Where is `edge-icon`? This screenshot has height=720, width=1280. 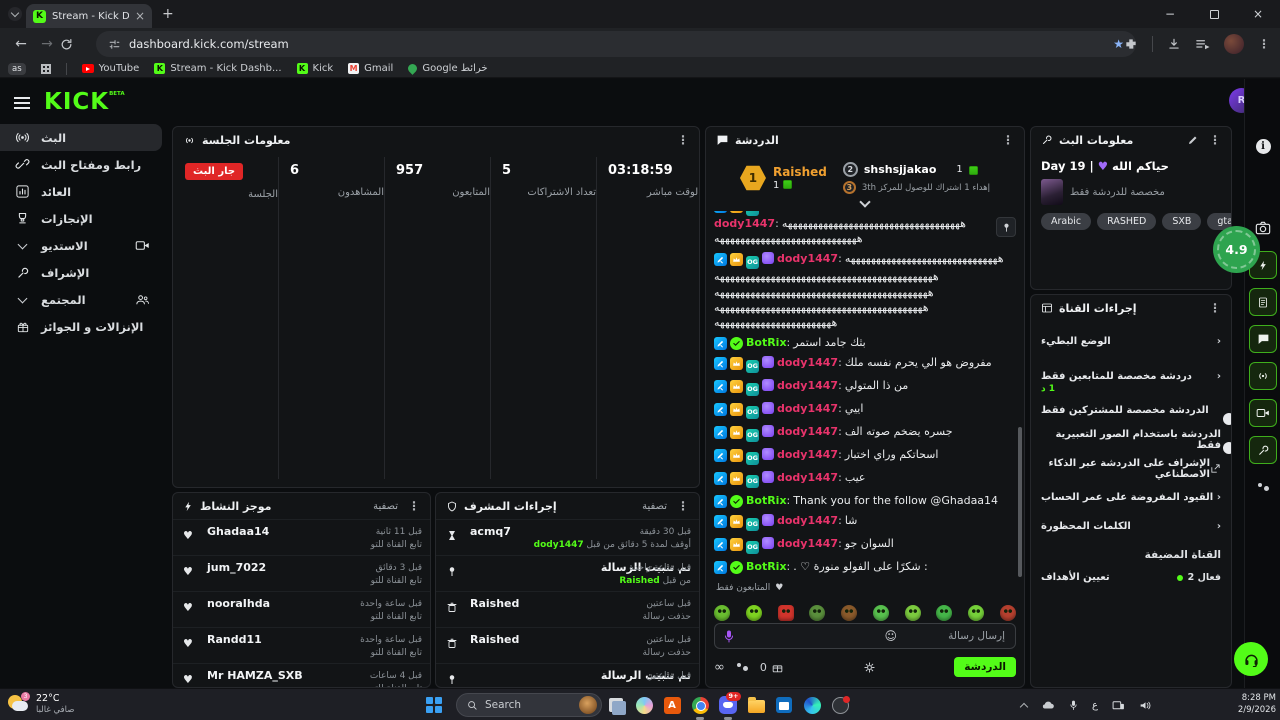
edge-icon is located at coordinates (812, 705).